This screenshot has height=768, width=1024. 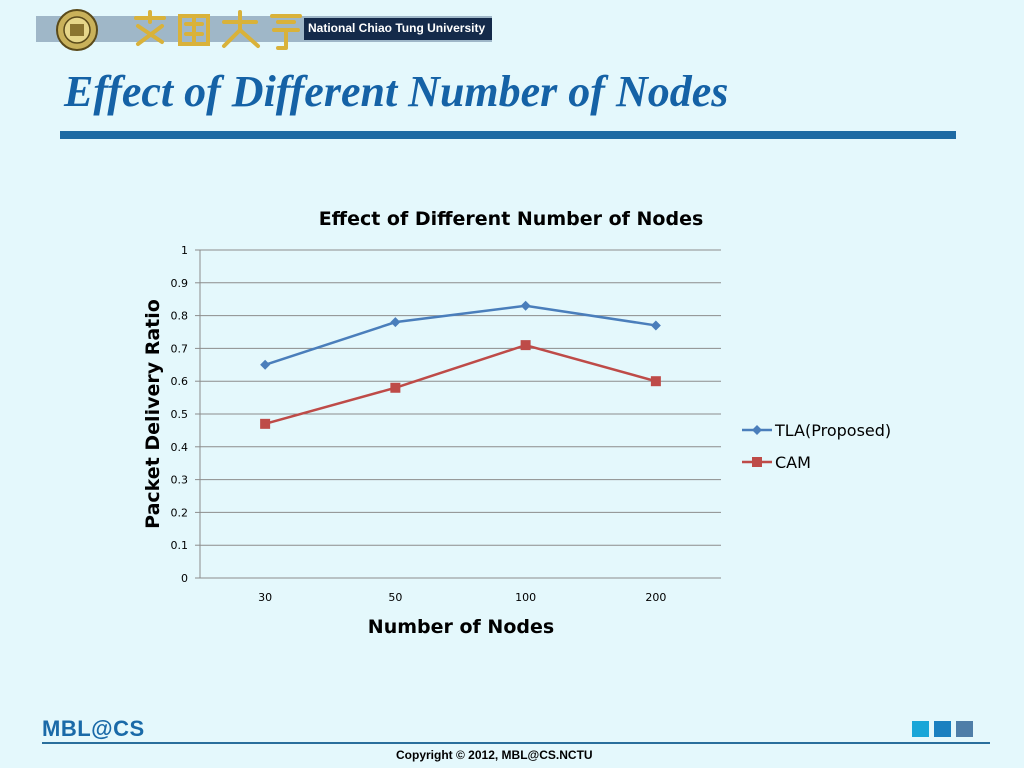 I want to click on title-underline, so click(x=508, y=135).